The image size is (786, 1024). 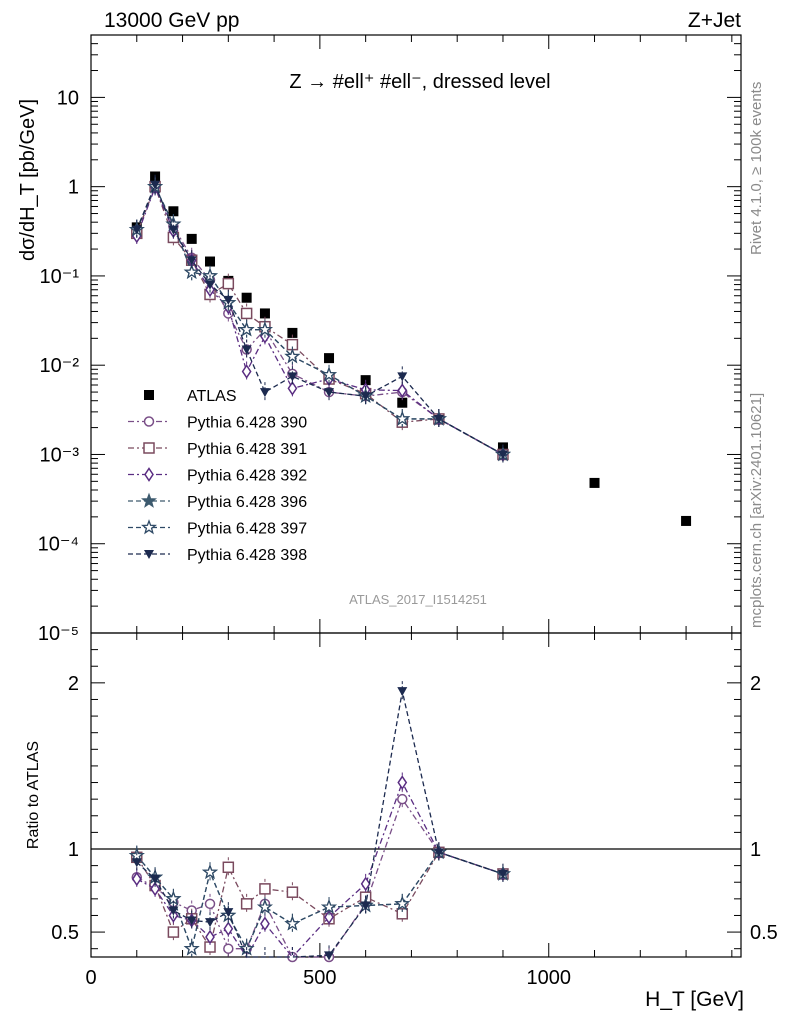 I want to click on y-tick-label: 10⁻⁵, so click(x=58, y=634).